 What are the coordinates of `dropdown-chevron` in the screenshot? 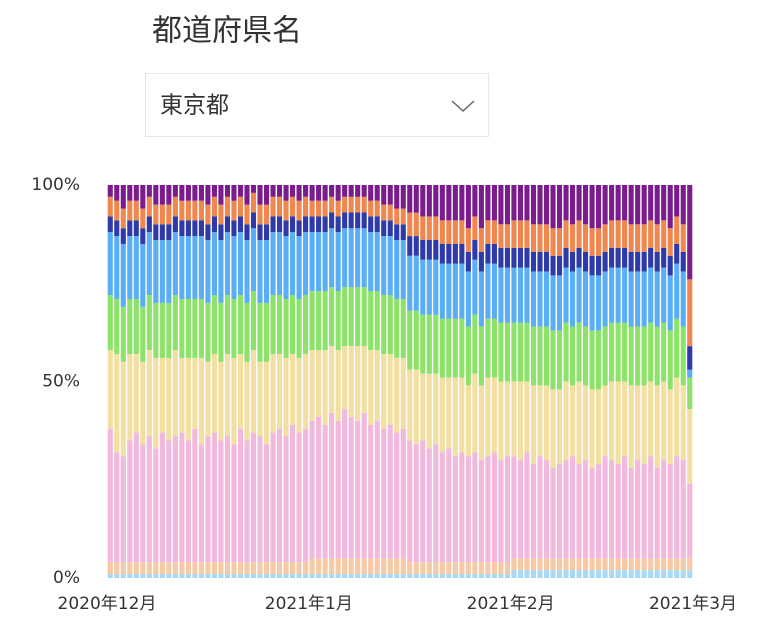 It's located at (463, 106).